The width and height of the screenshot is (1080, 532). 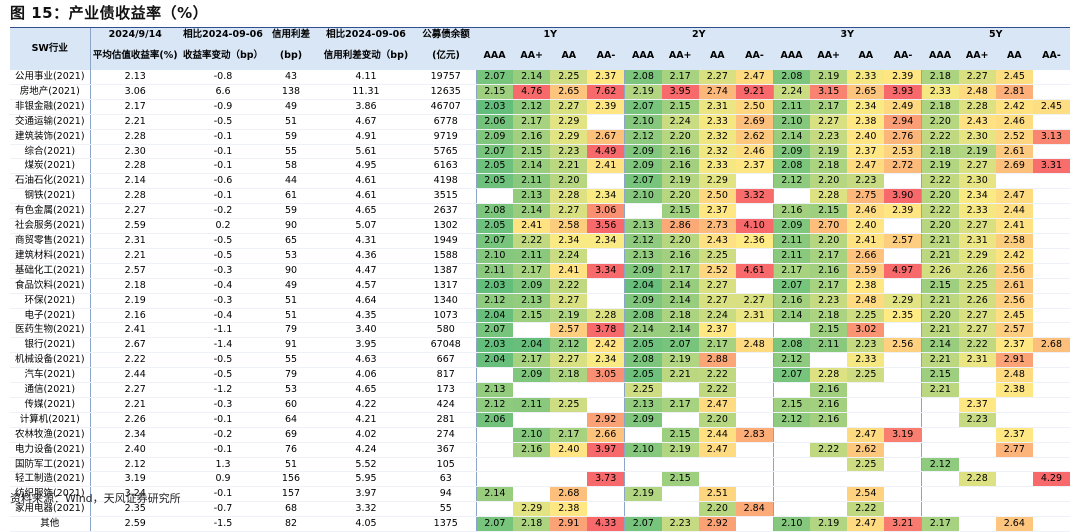 I want to click on spread-change-cell: 4.22, so click(x=366, y=405).